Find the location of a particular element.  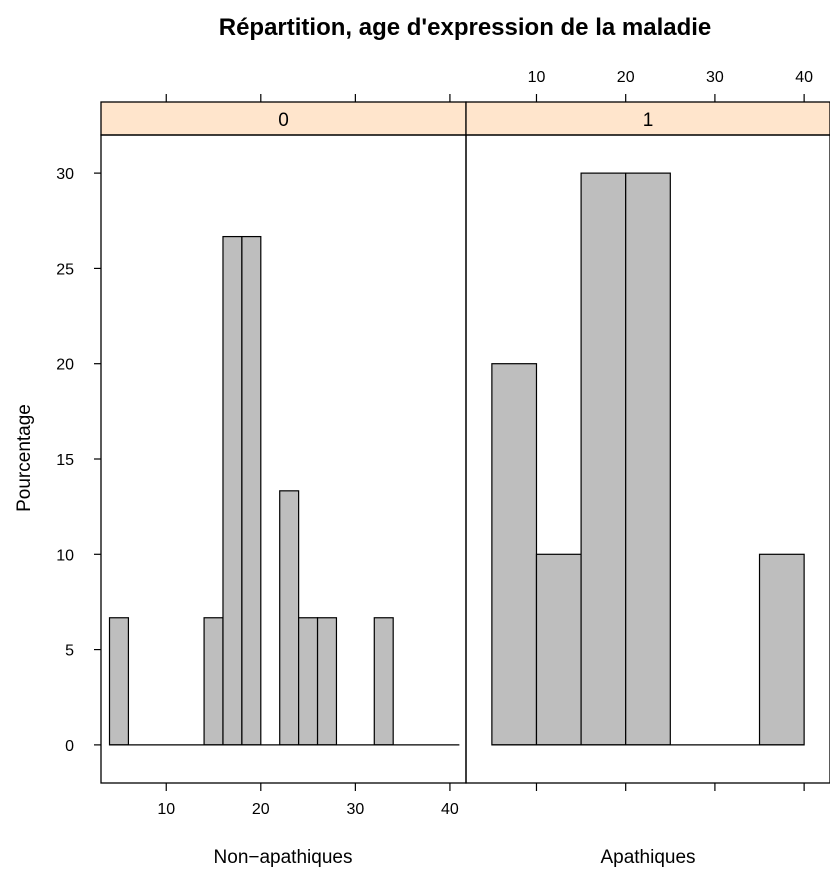

y-tick-label: 30 is located at coordinates (65, 174).